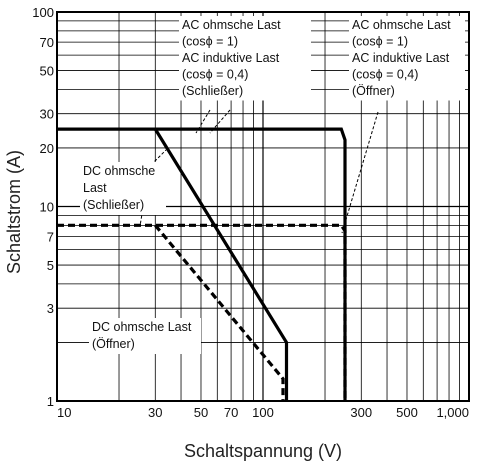  What do you see at coordinates (155, 412) in the screenshot?
I see `x-tick-label: 30` at bounding box center [155, 412].